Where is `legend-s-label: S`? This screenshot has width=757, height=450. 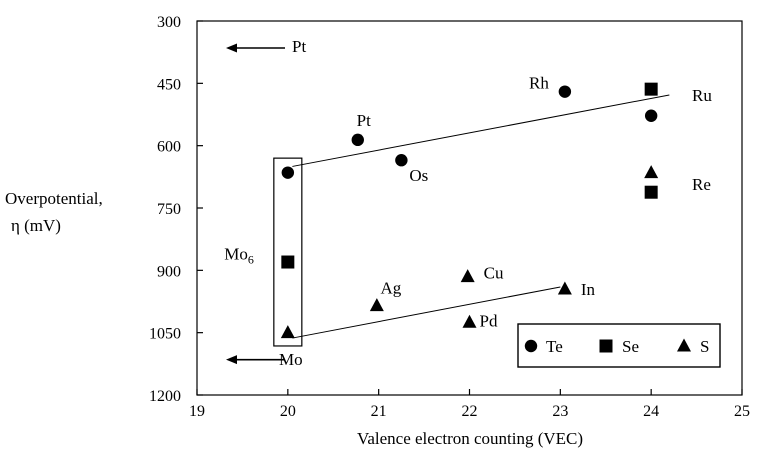 legend-s-label: S is located at coordinates (704, 346).